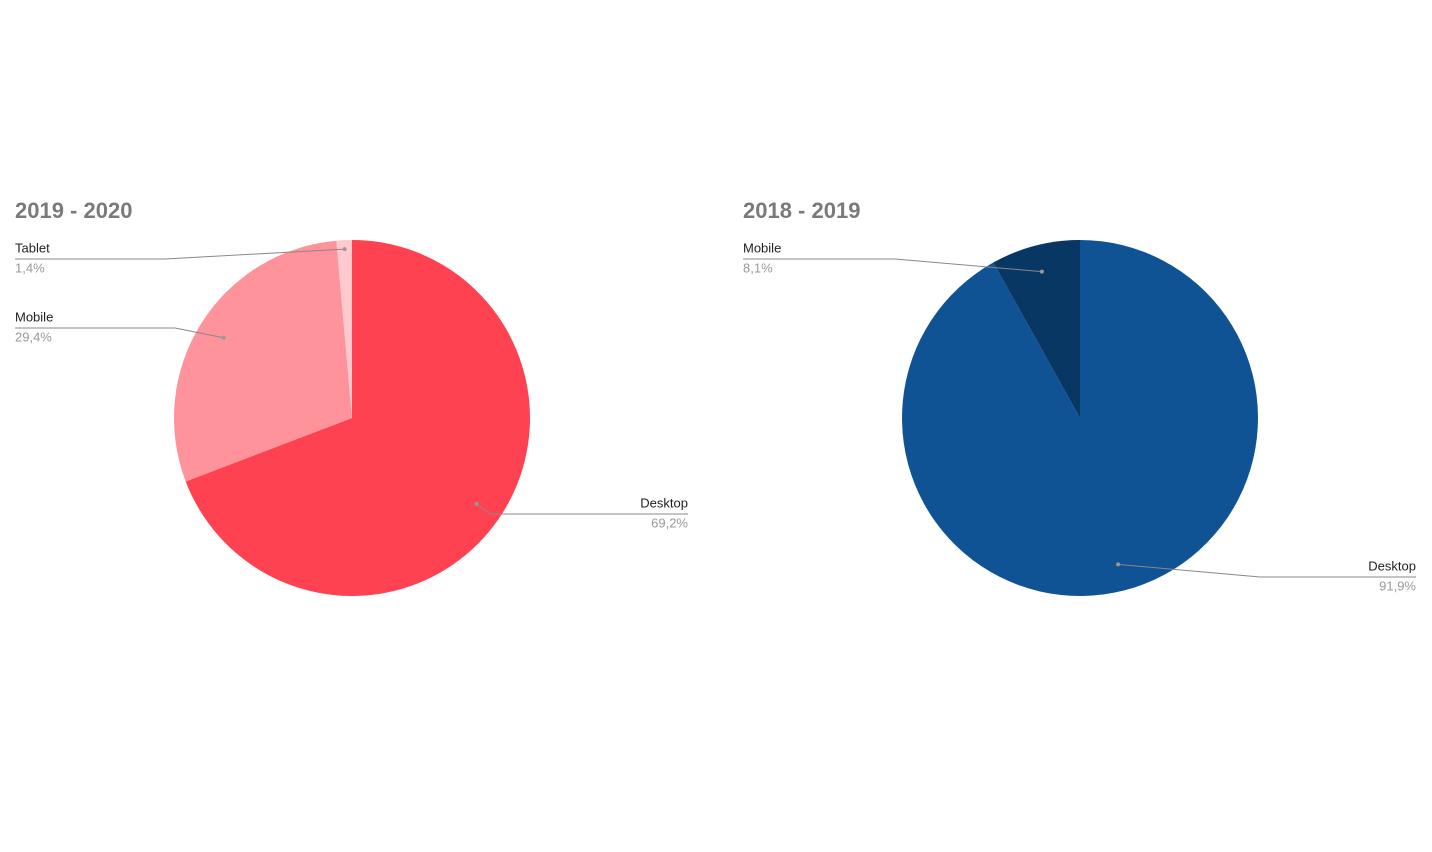 The image size is (1432, 852). I want to click on value-label: 29,4%, so click(33, 336).